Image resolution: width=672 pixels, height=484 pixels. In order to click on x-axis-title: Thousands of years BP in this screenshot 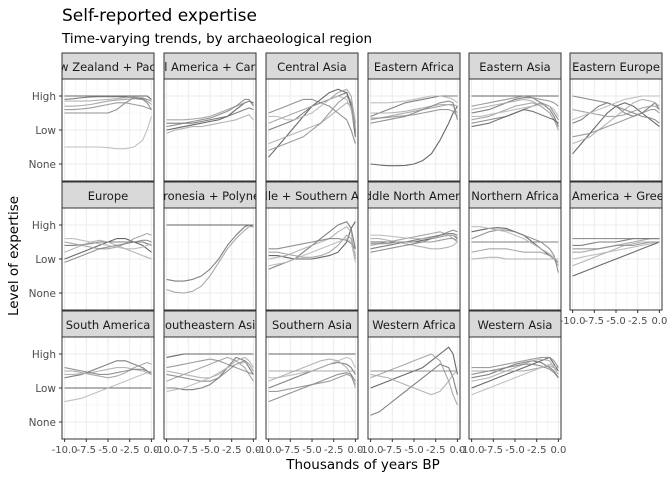, I will do `click(362, 465)`.